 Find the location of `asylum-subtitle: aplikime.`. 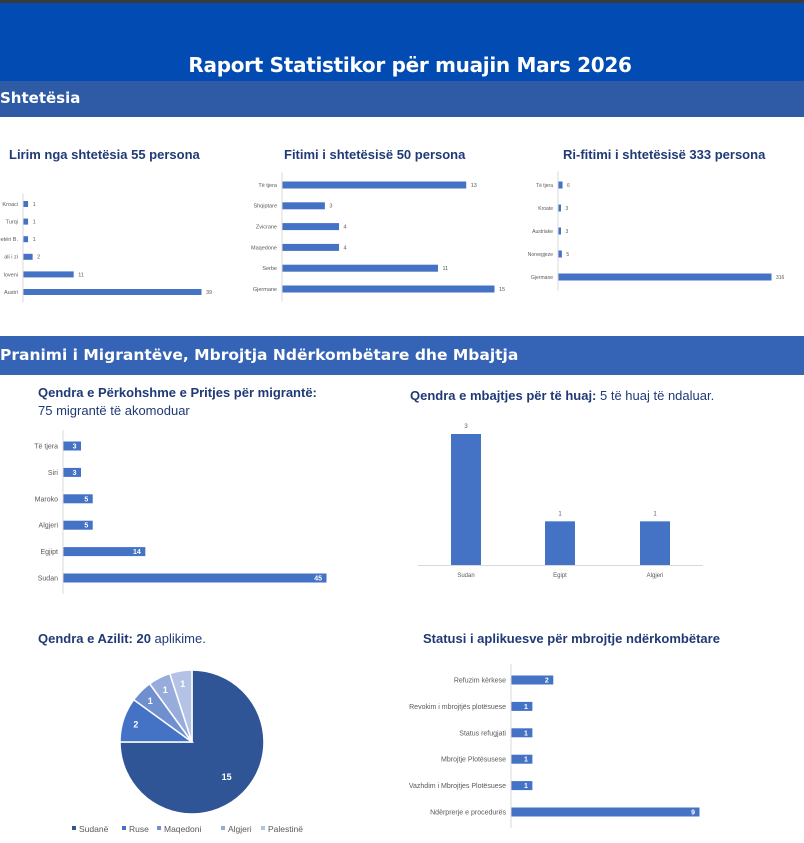

asylum-subtitle: aplikime. is located at coordinates (178, 638).